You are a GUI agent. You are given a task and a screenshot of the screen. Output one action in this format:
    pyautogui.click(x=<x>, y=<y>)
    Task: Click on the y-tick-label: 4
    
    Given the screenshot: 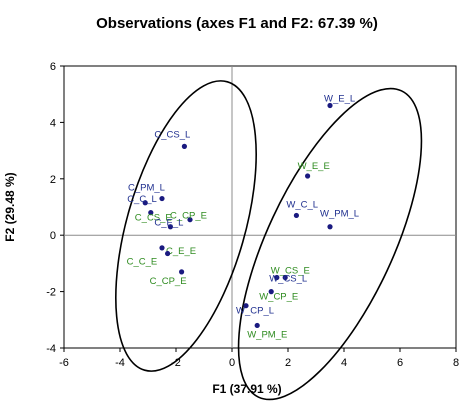 What is the action you would take?
    pyautogui.click(x=53, y=123)
    